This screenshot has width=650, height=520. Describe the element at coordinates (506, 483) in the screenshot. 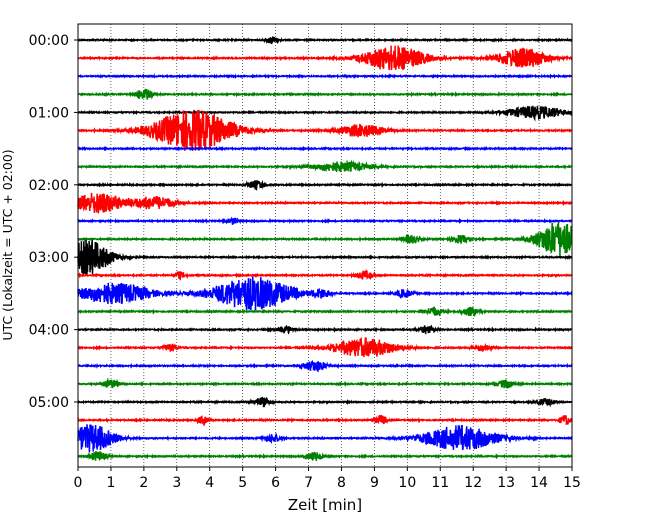

I see `x-tick-label: 13` at that location.